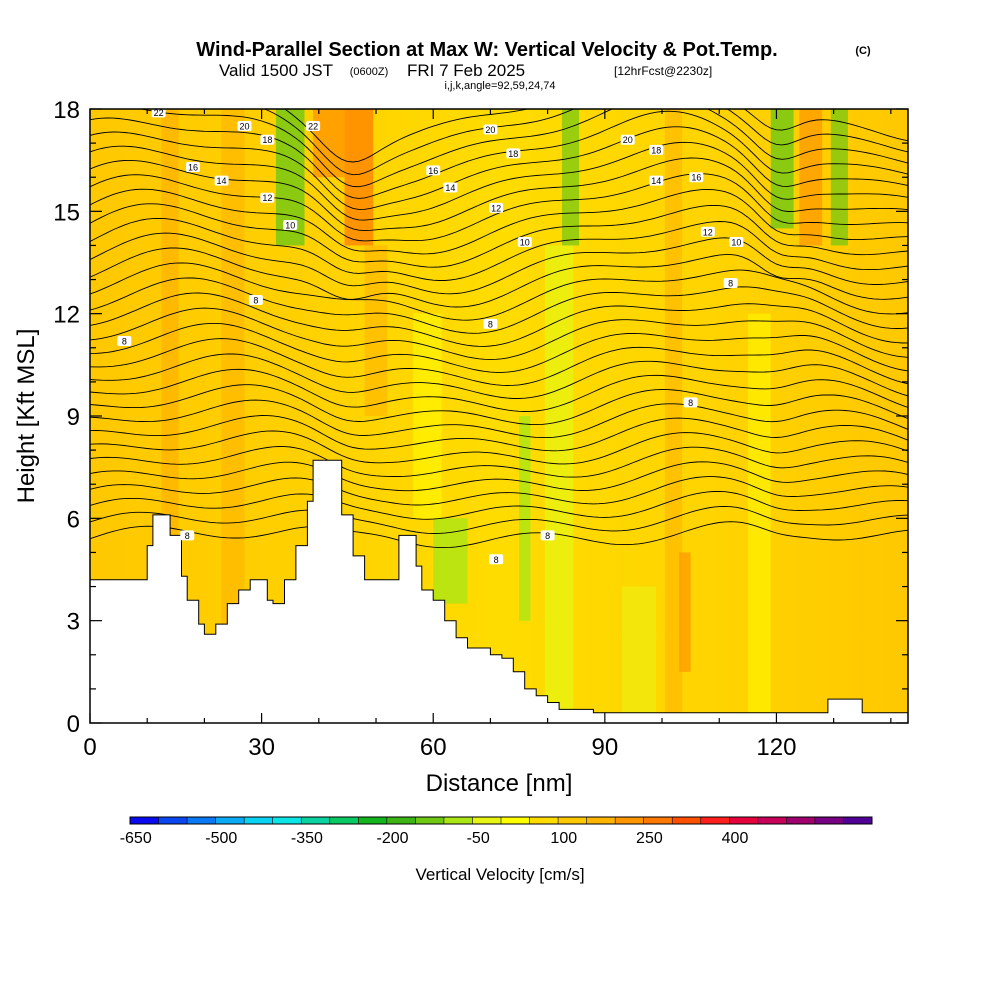  What do you see at coordinates (393, 838) in the screenshot?
I see `colorbar-tick-label: -200` at bounding box center [393, 838].